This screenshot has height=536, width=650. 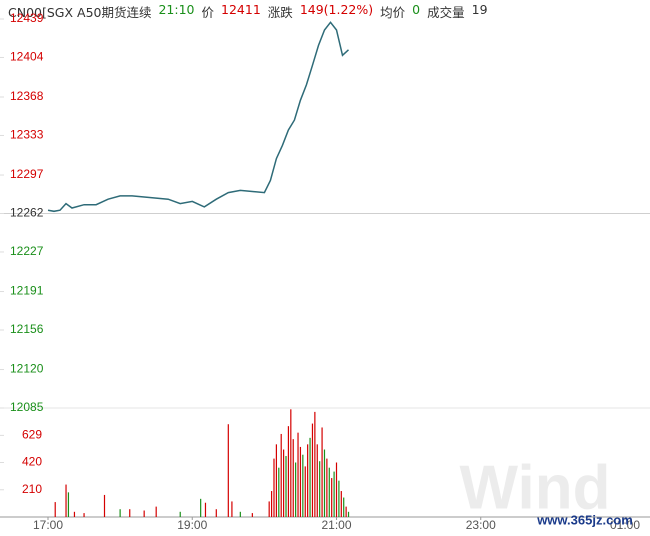 What do you see at coordinates (481, 525) in the screenshot?
I see `x-tick-label: 23:00` at bounding box center [481, 525].